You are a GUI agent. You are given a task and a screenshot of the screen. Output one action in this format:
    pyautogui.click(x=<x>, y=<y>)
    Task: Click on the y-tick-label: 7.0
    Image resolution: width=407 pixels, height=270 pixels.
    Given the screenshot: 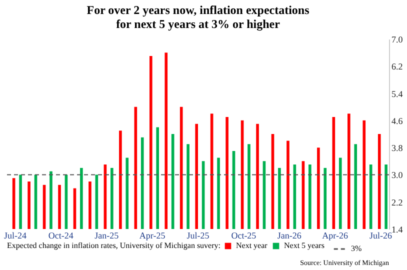 What is the action you would take?
    pyautogui.click(x=398, y=39)
    